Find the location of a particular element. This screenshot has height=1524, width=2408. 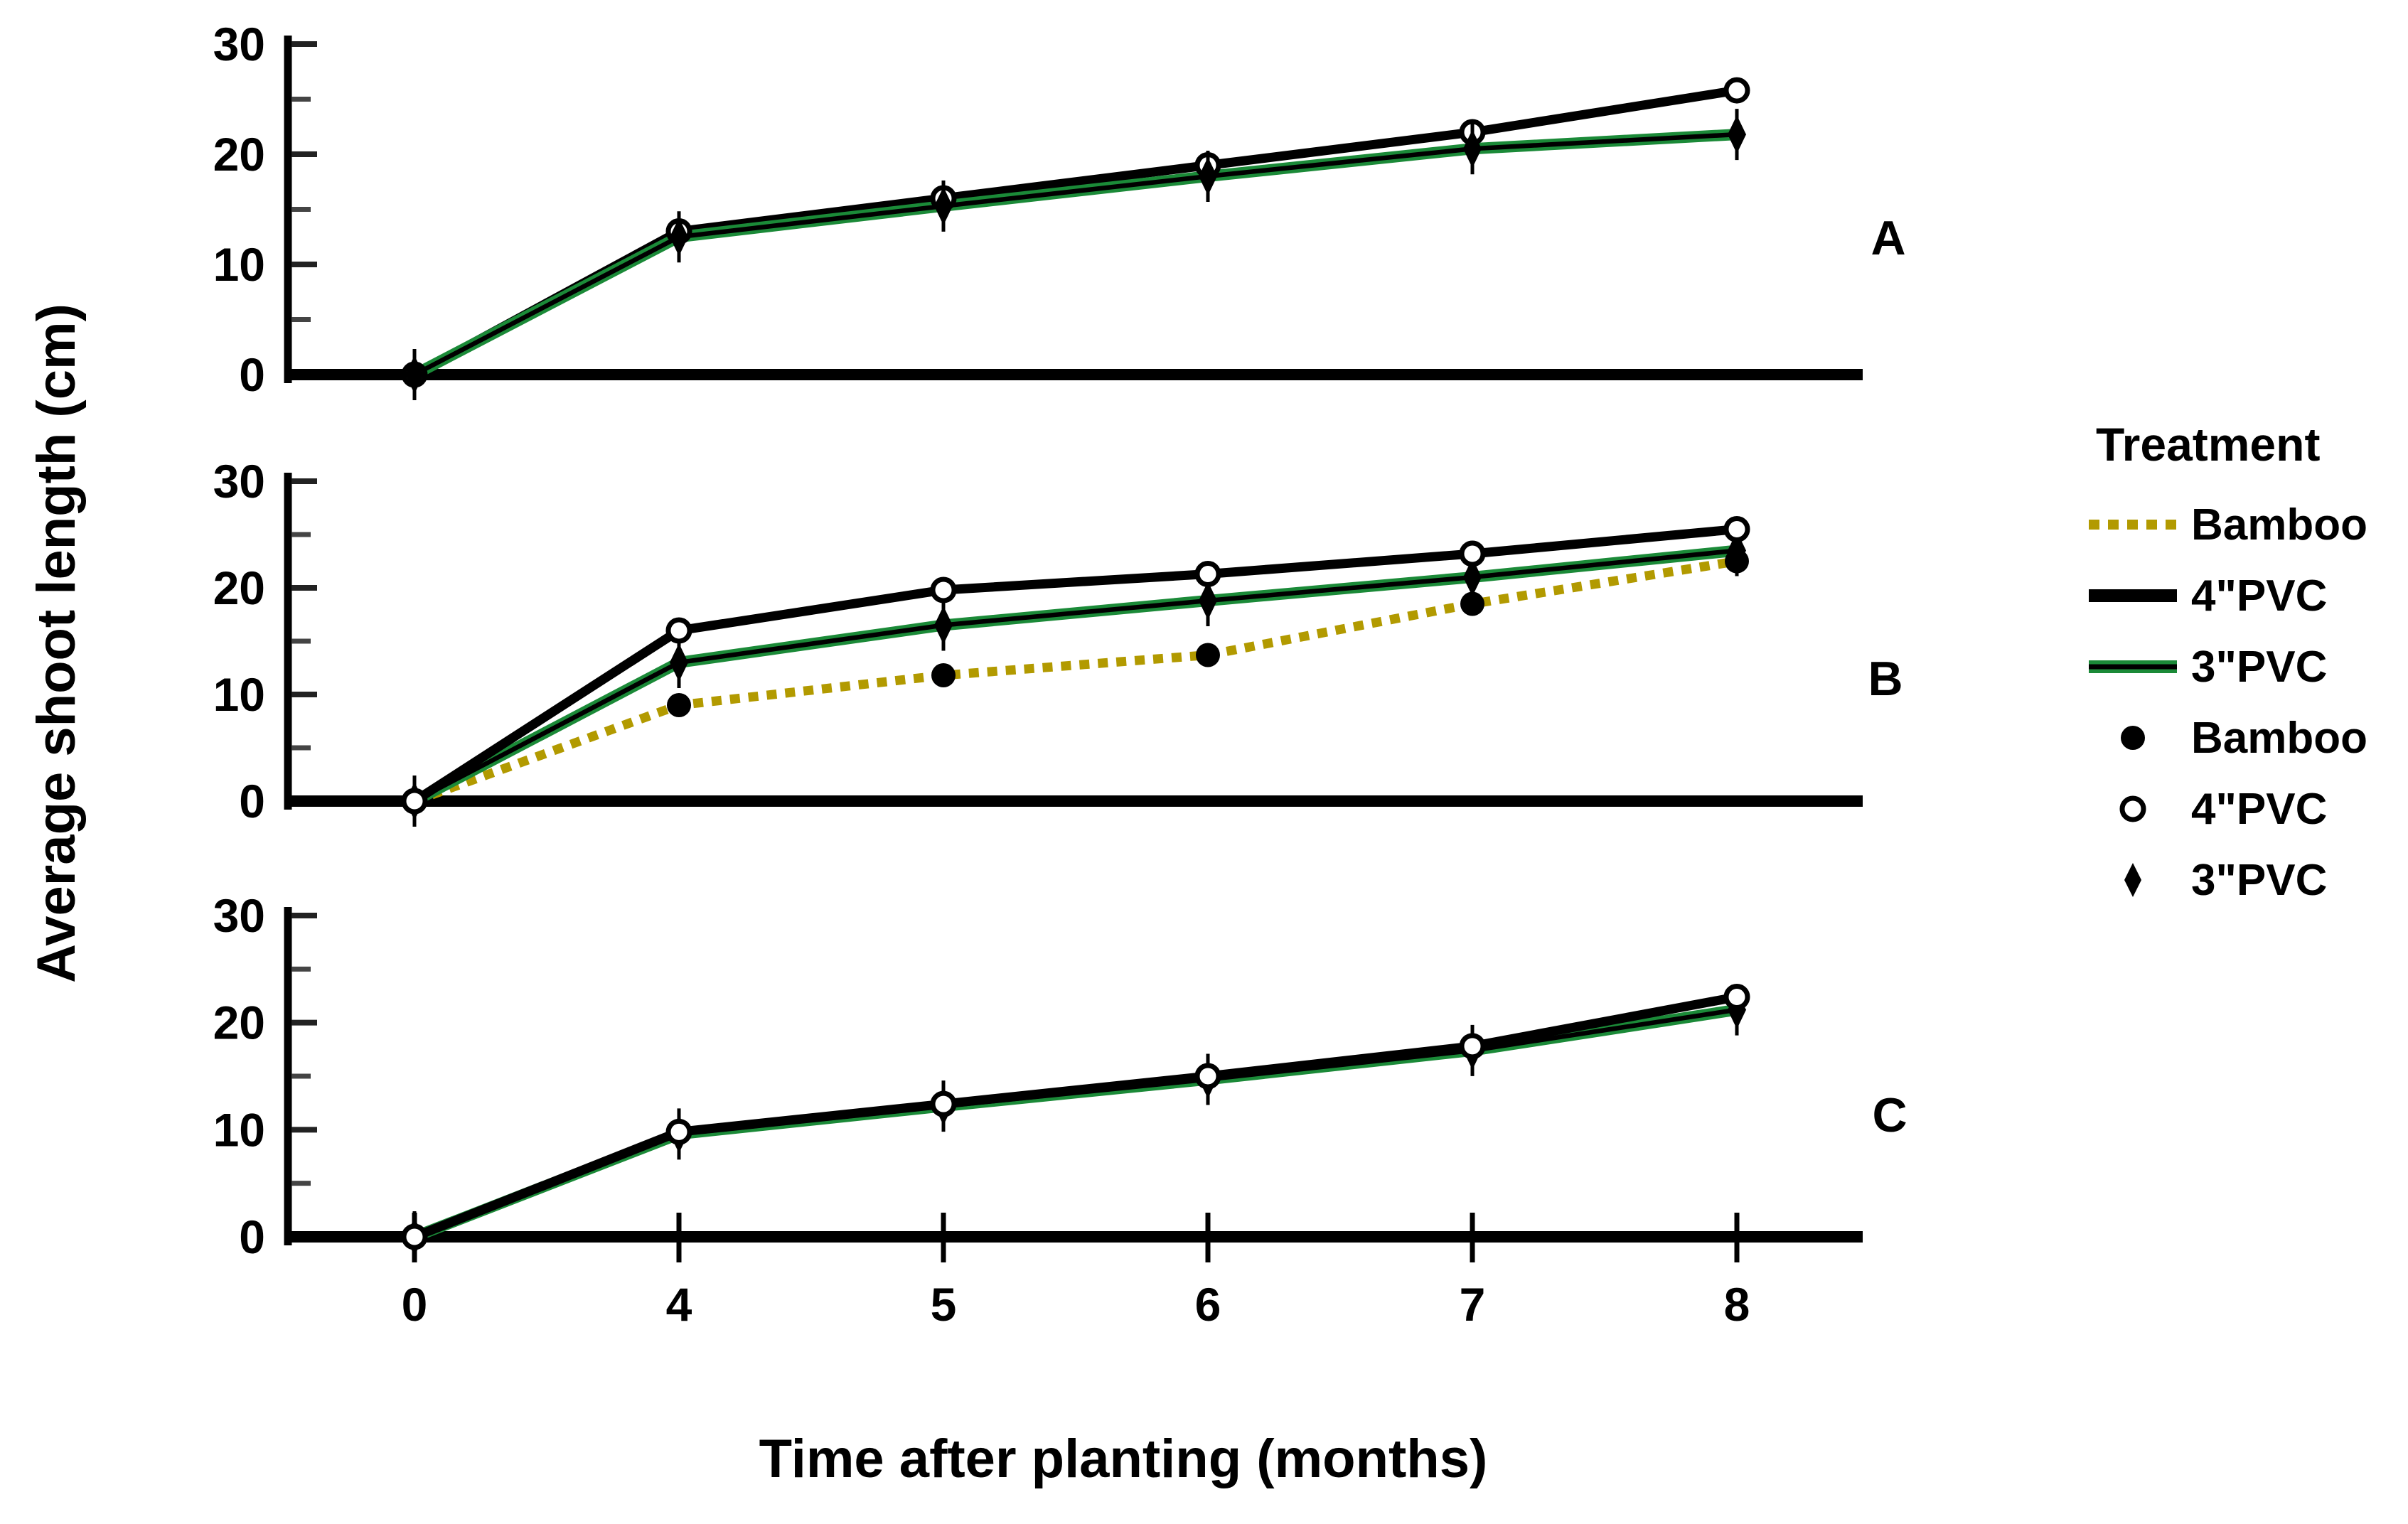

x-tick-label: 5 is located at coordinates (944, 1304).